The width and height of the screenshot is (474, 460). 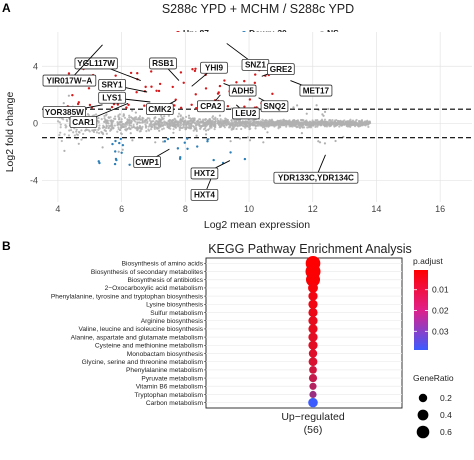 What do you see at coordinates (274, 106) in the screenshot?
I see `gene-label: SNQ2` at bounding box center [274, 106].